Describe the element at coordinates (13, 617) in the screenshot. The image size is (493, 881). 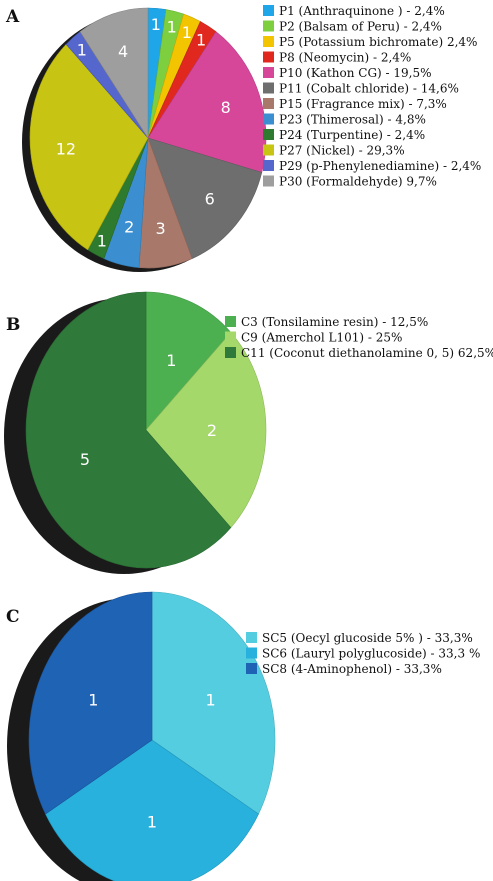
I see `panel-letter-c: C` at that location.